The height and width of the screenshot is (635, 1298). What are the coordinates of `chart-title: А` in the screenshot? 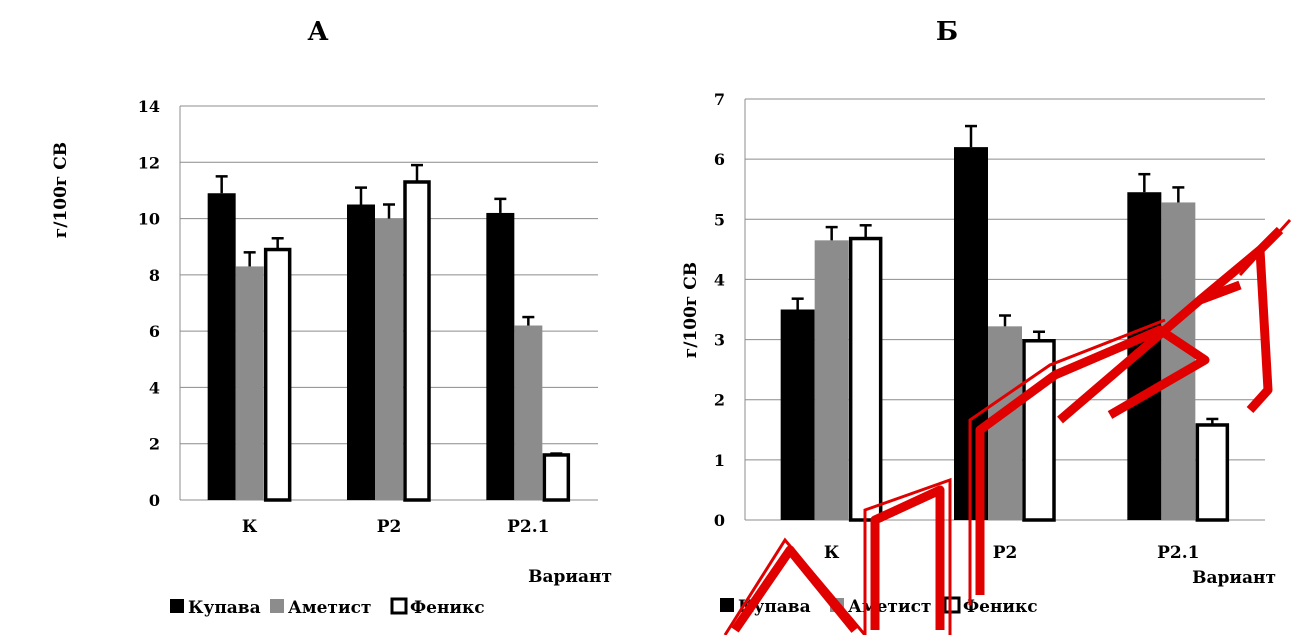 It's located at (317, 32).